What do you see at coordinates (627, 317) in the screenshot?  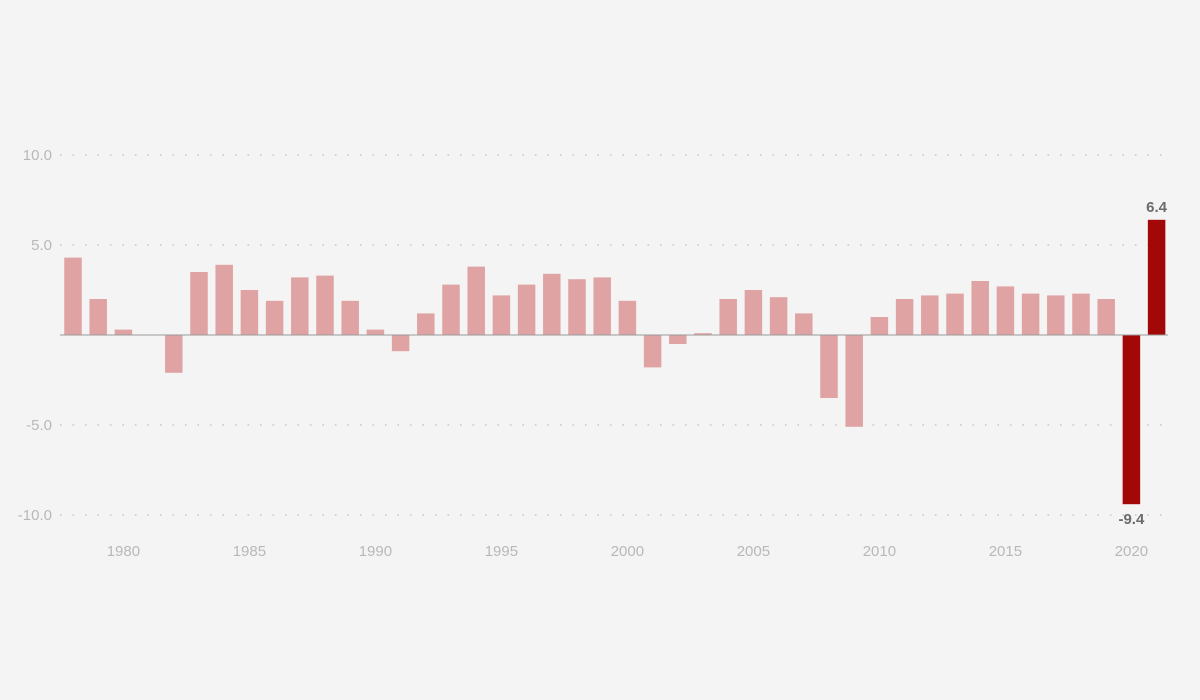 I see `bar-2000` at bounding box center [627, 317].